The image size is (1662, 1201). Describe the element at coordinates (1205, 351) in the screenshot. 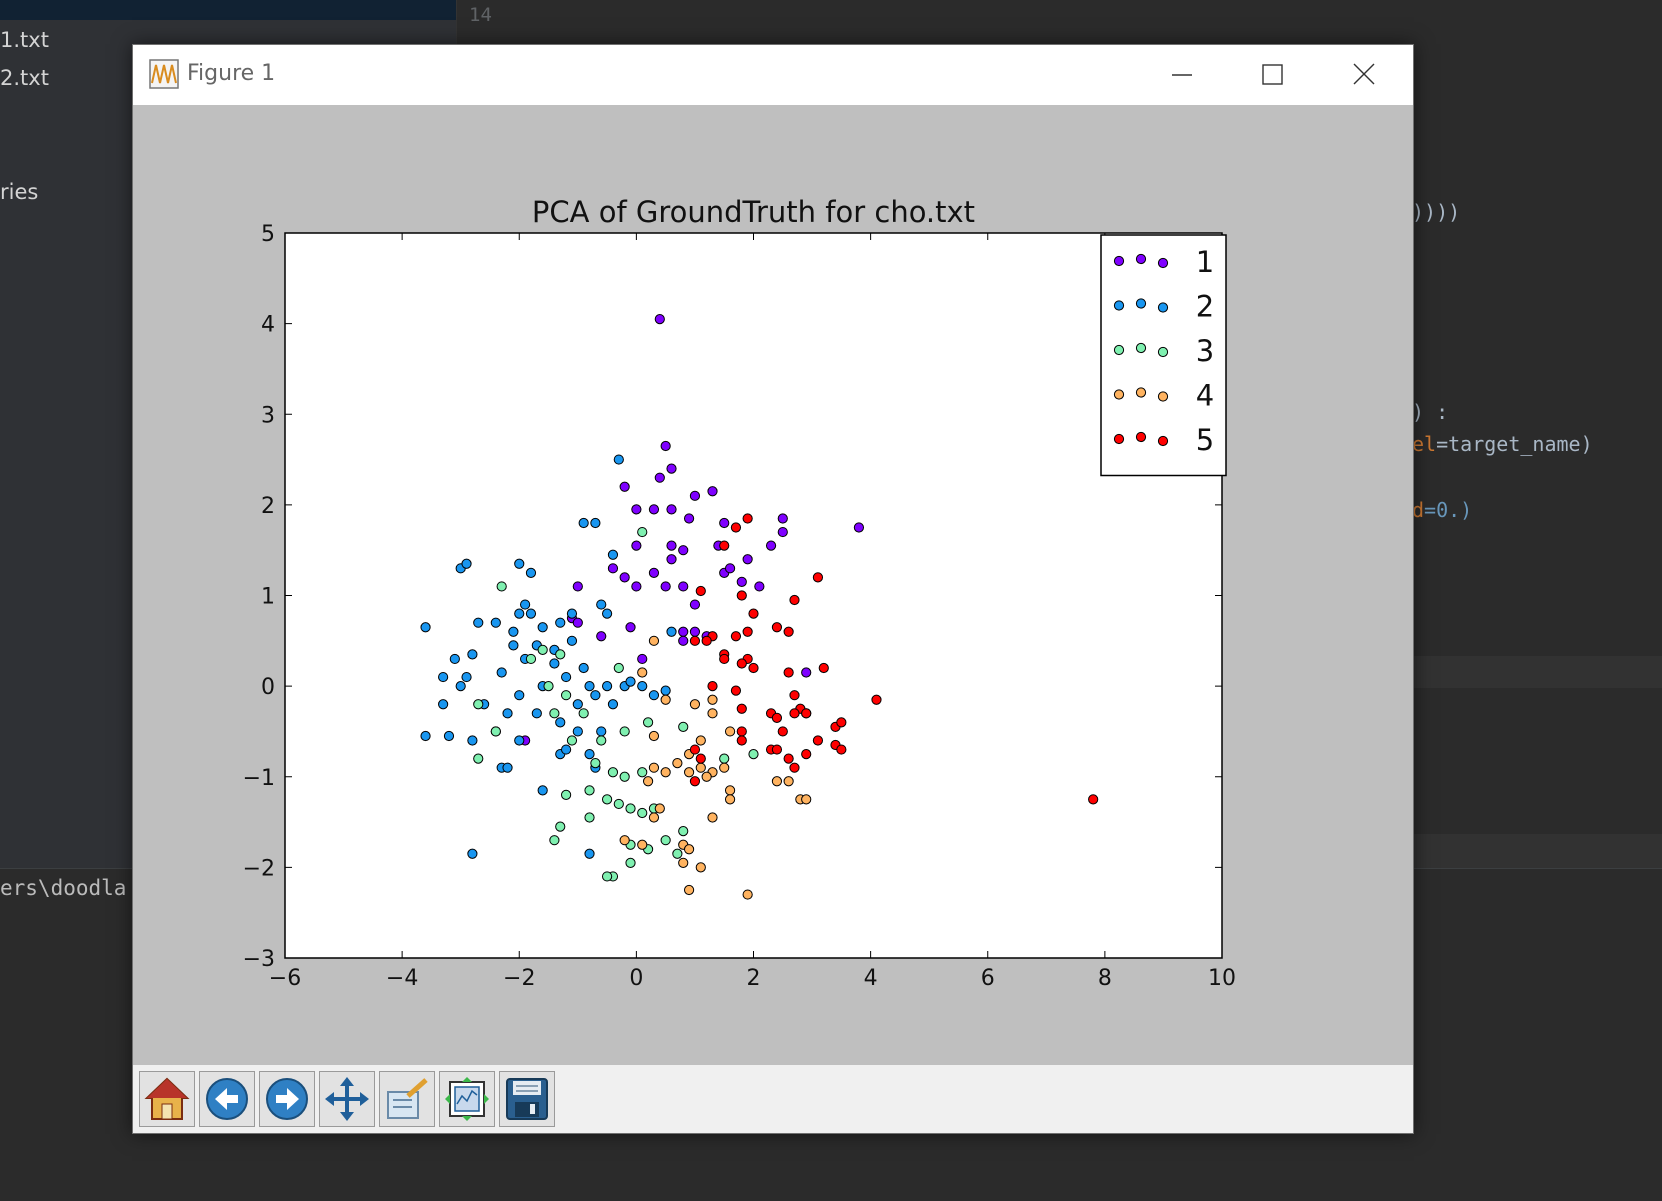

I see `legend-label: 3` at that location.